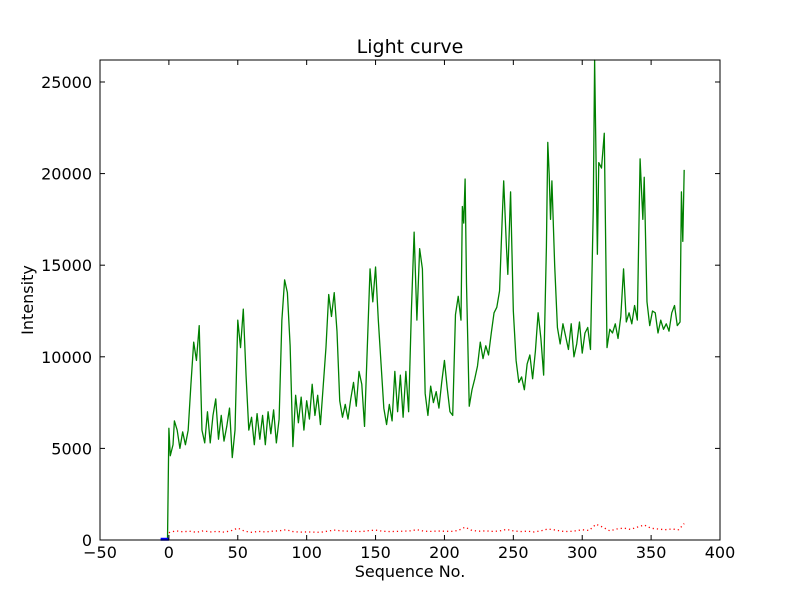 The width and height of the screenshot is (800, 600). What do you see at coordinates (444, 552) in the screenshot?
I see `x-tick-label: 200` at bounding box center [444, 552].